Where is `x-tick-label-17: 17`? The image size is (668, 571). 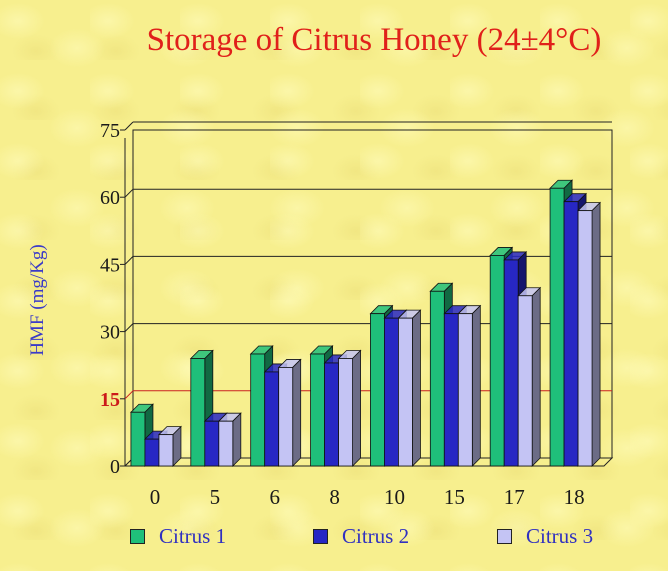 x-tick-label-17: 17 is located at coordinates (514, 497).